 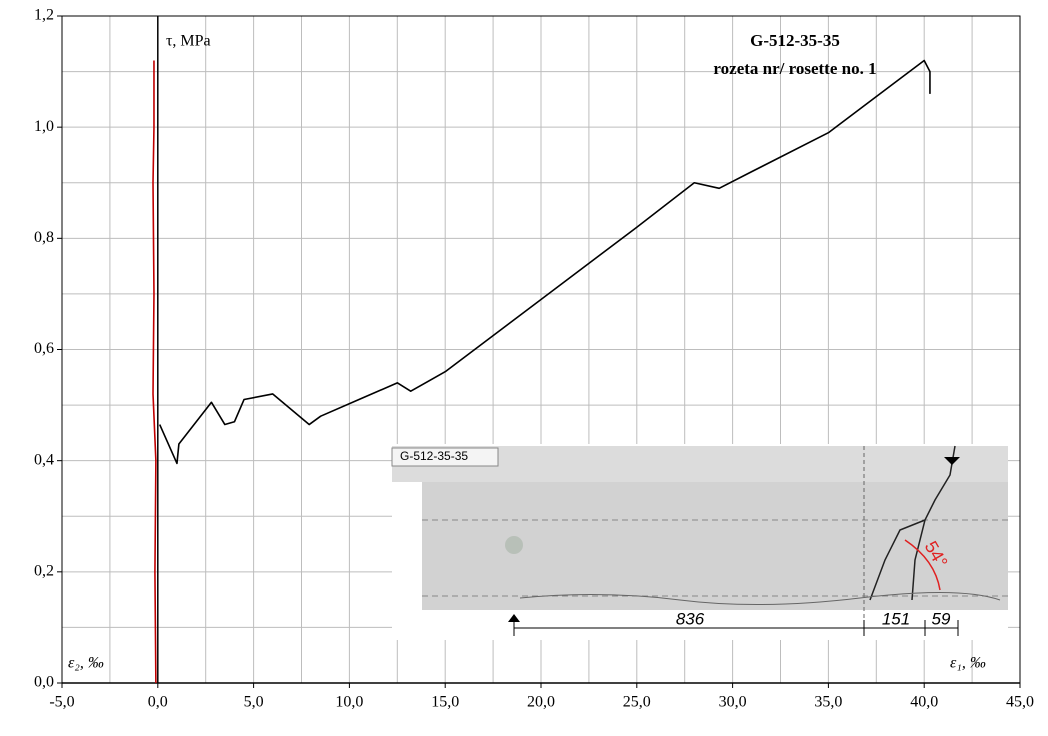 What do you see at coordinates (44, 237) in the screenshot?
I see `y-tick-label: 0,8` at bounding box center [44, 237].